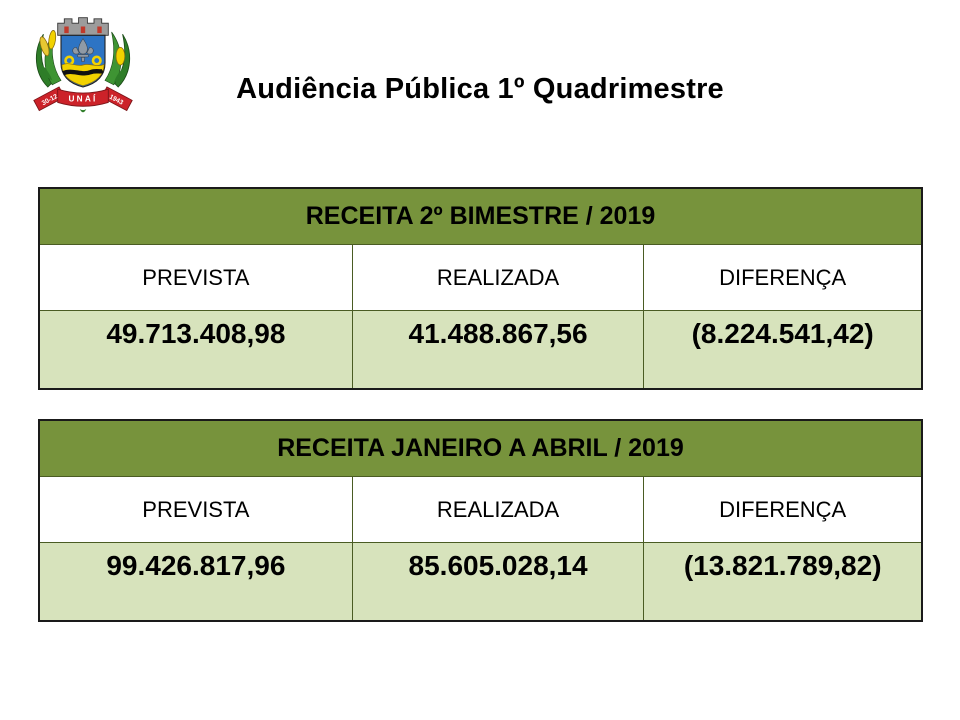 This screenshot has width=960, height=720. Describe the element at coordinates (49, 59) in the screenshot. I see `corn-stalks-icon` at that location.